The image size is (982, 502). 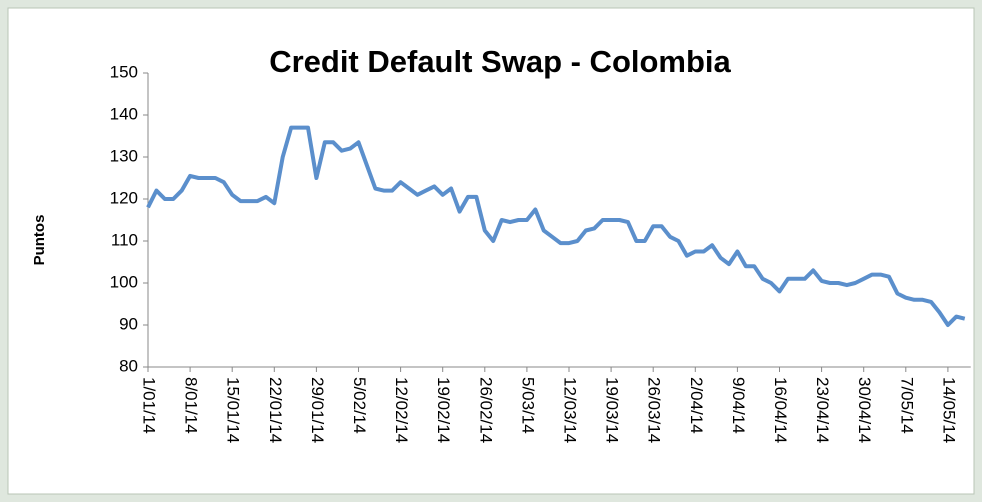 I want to click on x-tick-label: 12/02/14, so click(x=401, y=410).